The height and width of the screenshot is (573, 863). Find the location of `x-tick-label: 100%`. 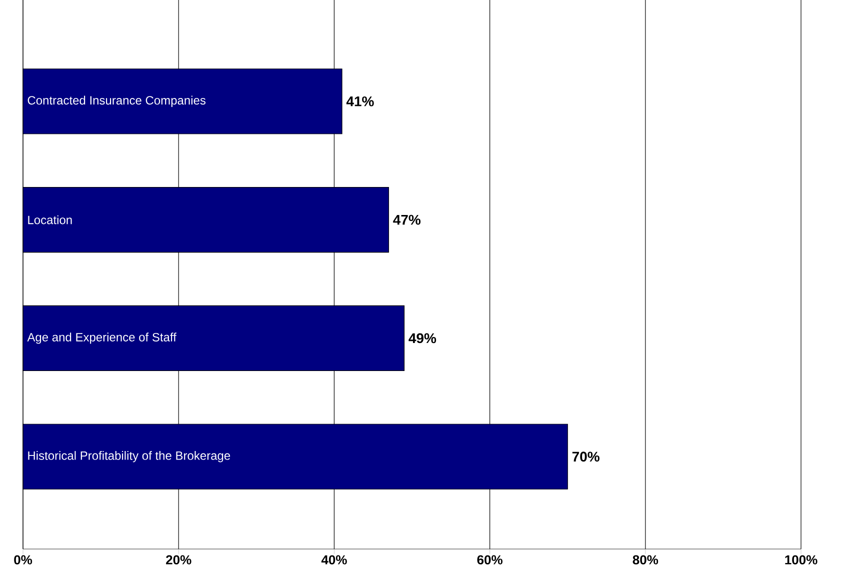

x-tick-label: 100% is located at coordinates (801, 559).